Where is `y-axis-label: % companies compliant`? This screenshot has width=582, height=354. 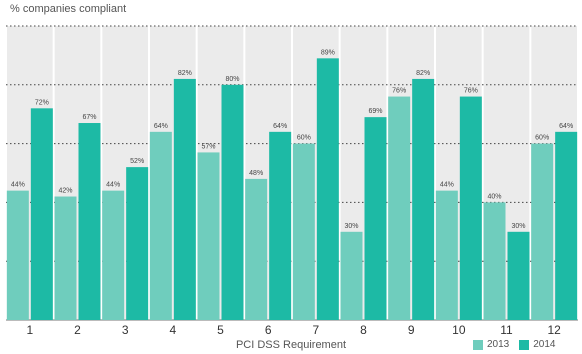
y-axis-label: % companies compliant is located at coordinates (68, 9).